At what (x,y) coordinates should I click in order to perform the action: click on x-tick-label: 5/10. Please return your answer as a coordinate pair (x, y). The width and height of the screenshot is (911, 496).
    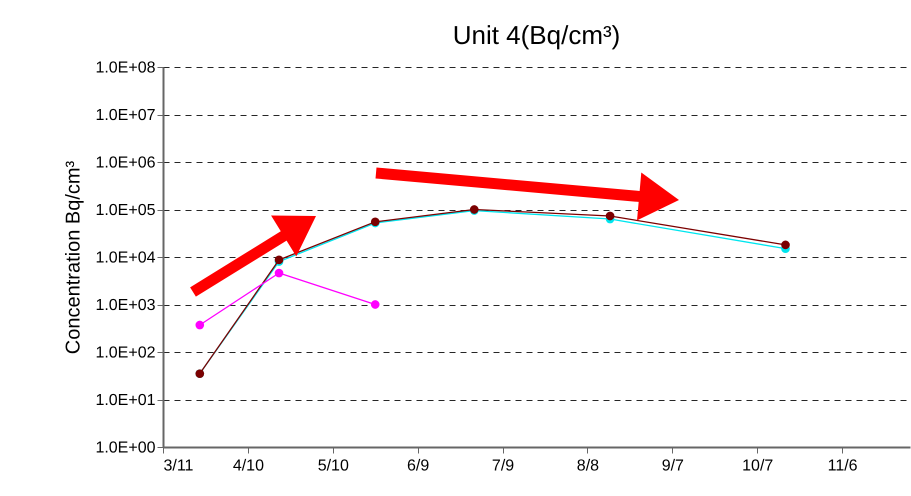
    Looking at the image, I should click on (333, 466).